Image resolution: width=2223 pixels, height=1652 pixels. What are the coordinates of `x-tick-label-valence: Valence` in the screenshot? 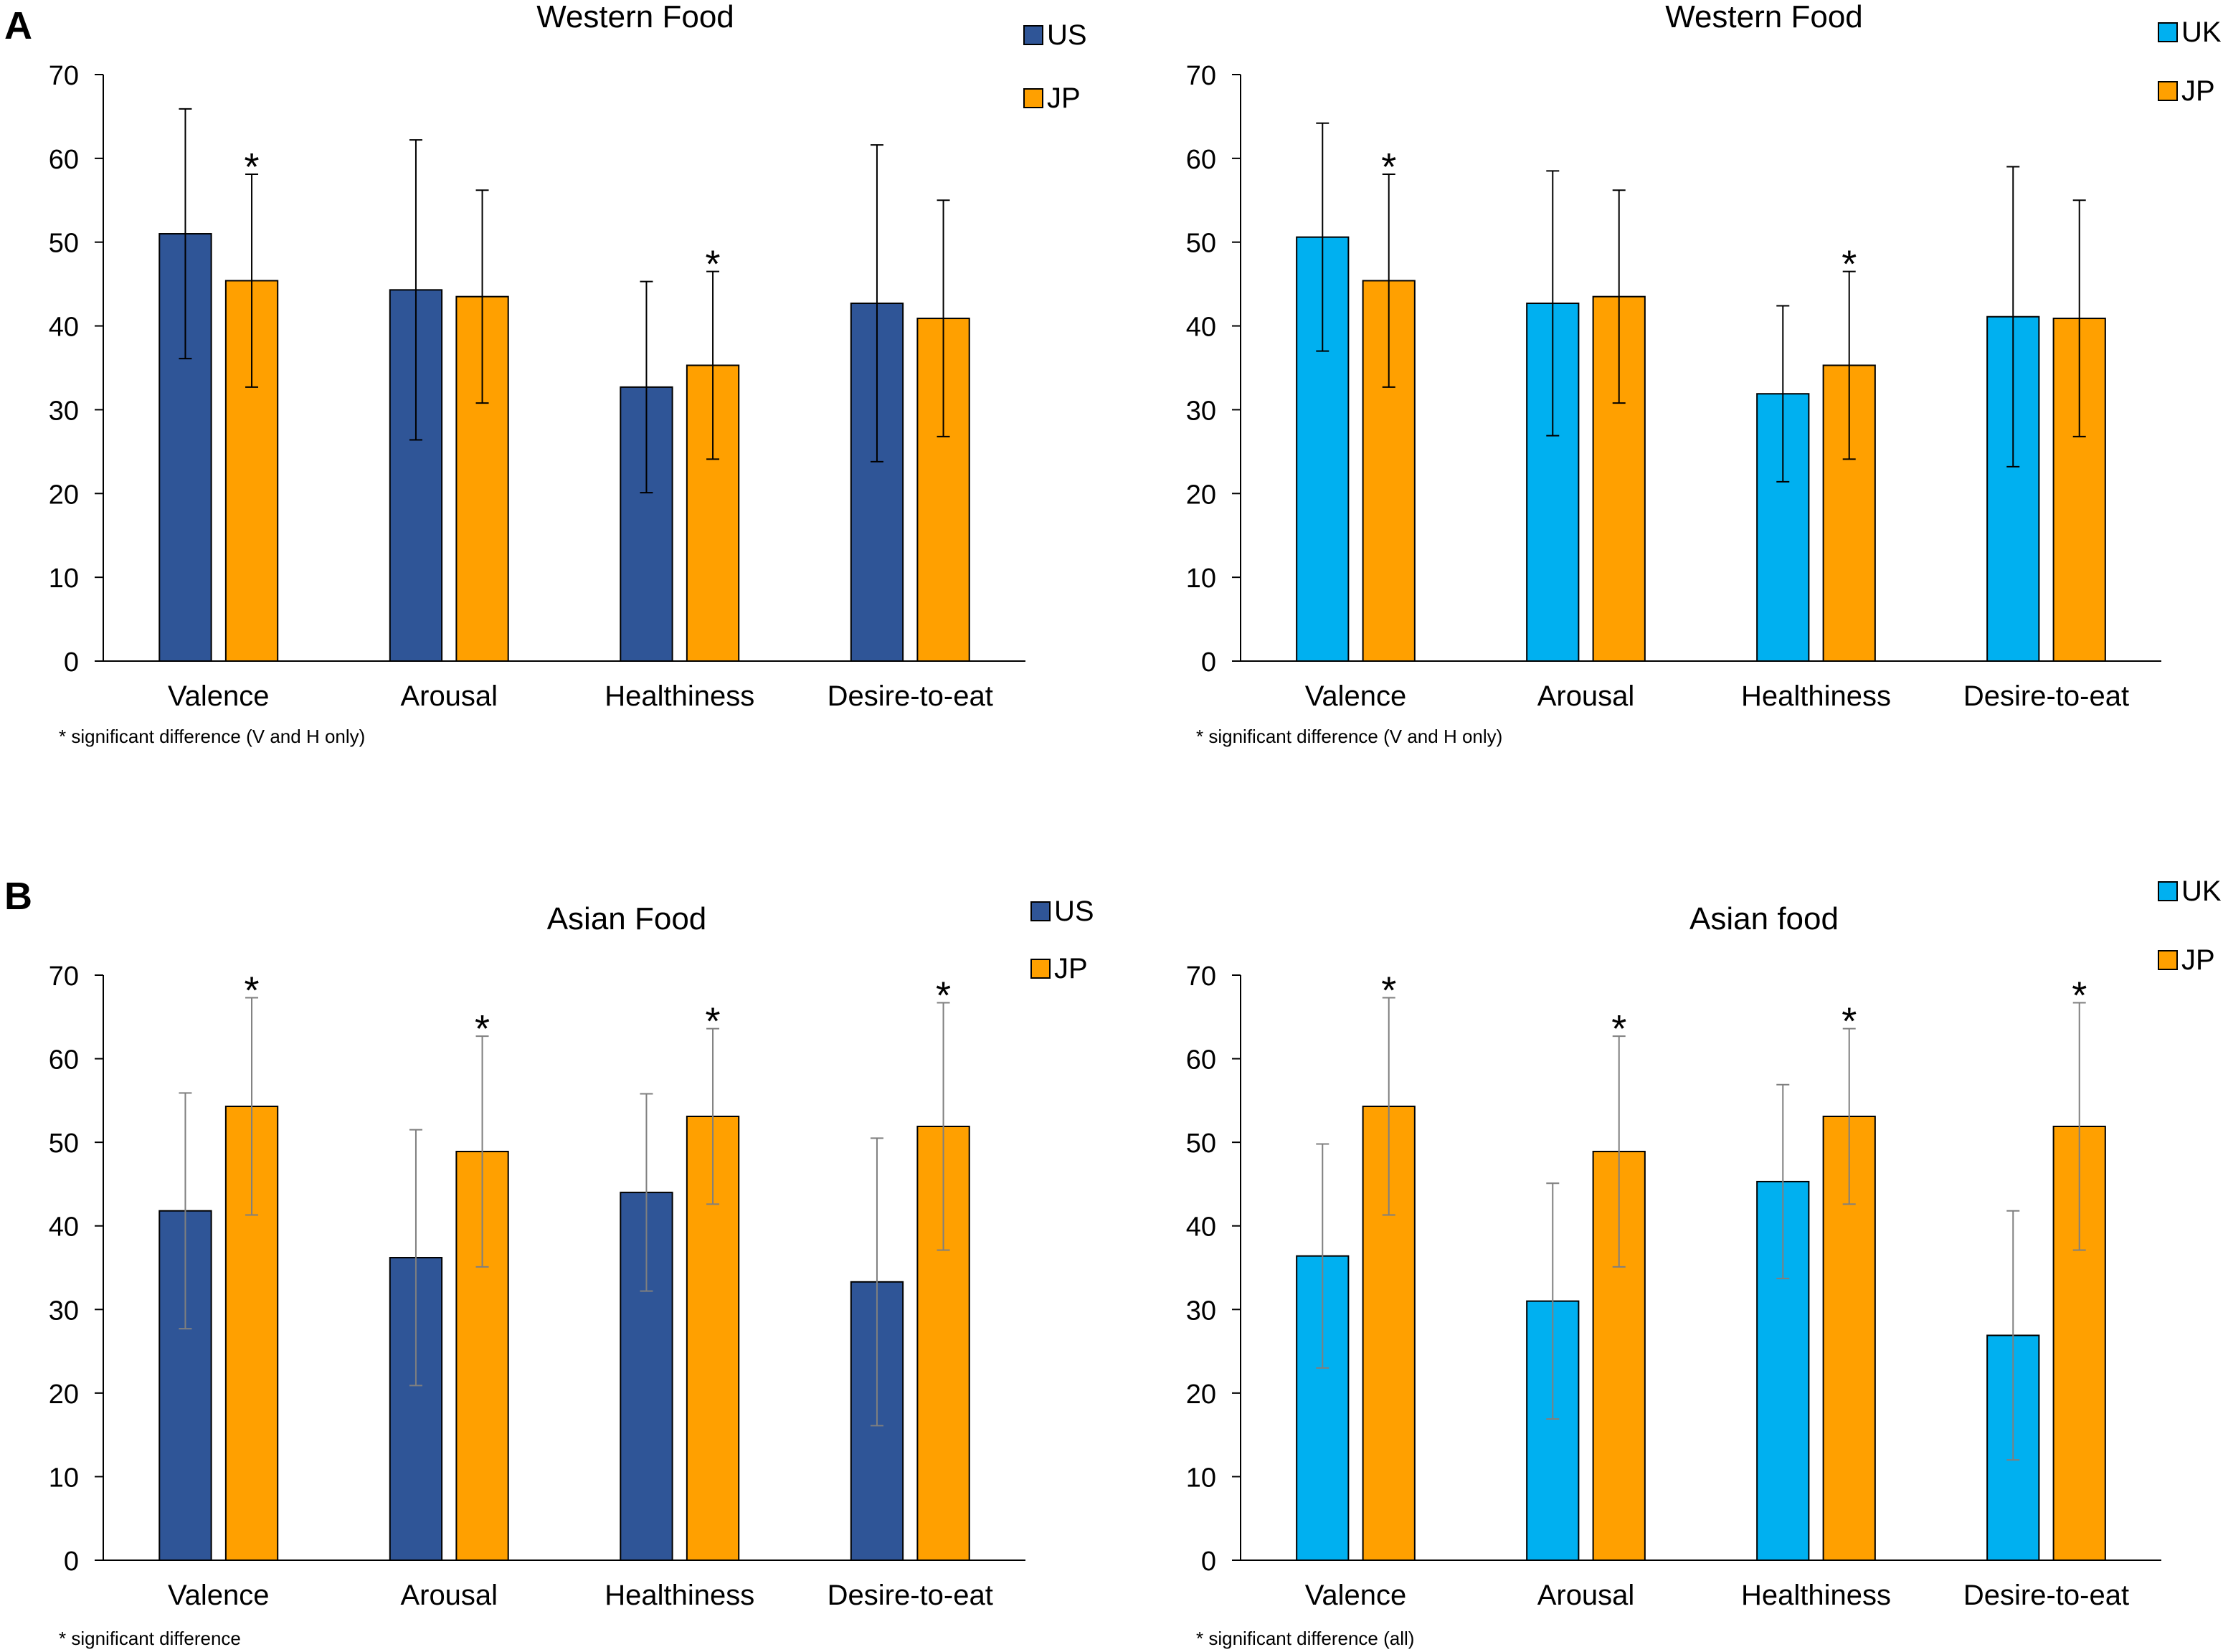 It's located at (1356, 1595).